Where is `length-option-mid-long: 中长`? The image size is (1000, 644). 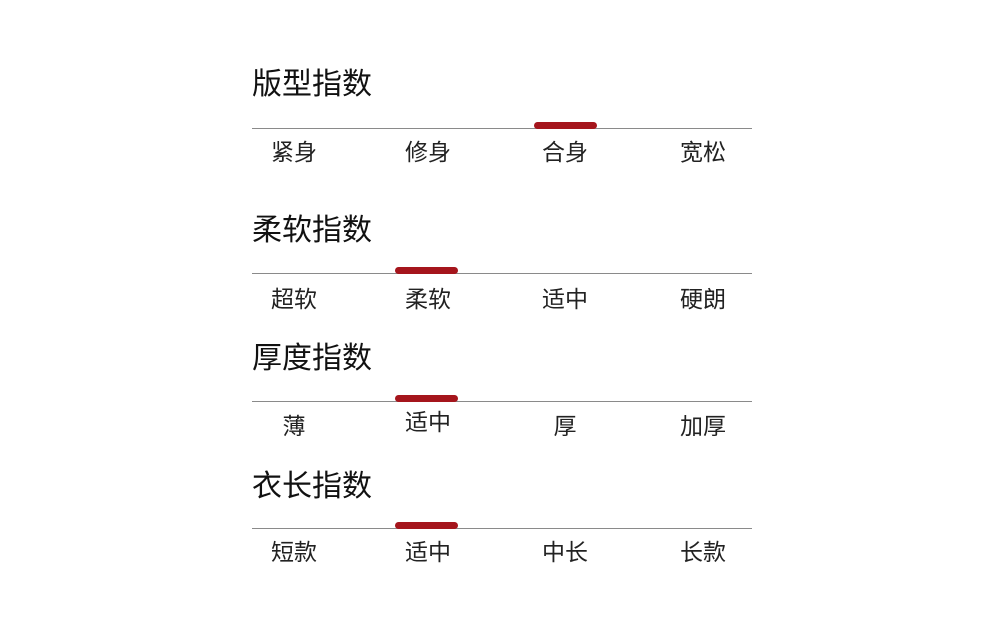 length-option-mid-long: 中长 is located at coordinates (565, 553).